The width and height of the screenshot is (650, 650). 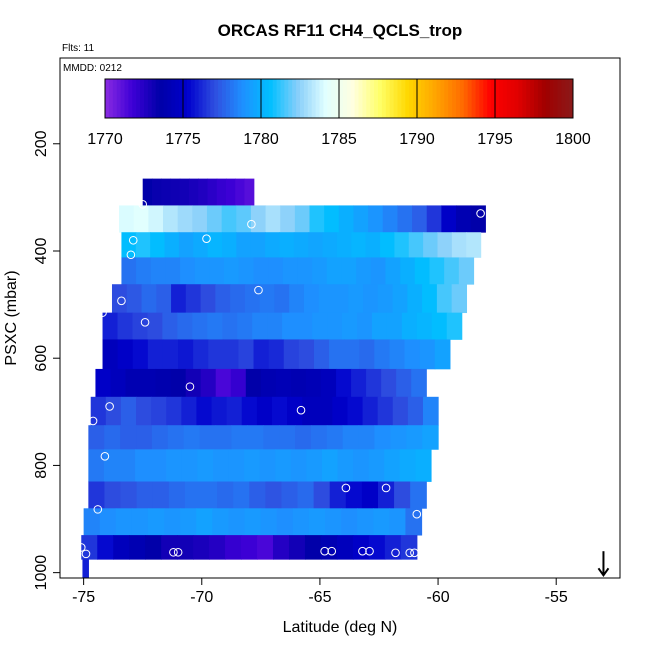 I want to click on arrow-head, so click(x=603, y=572).